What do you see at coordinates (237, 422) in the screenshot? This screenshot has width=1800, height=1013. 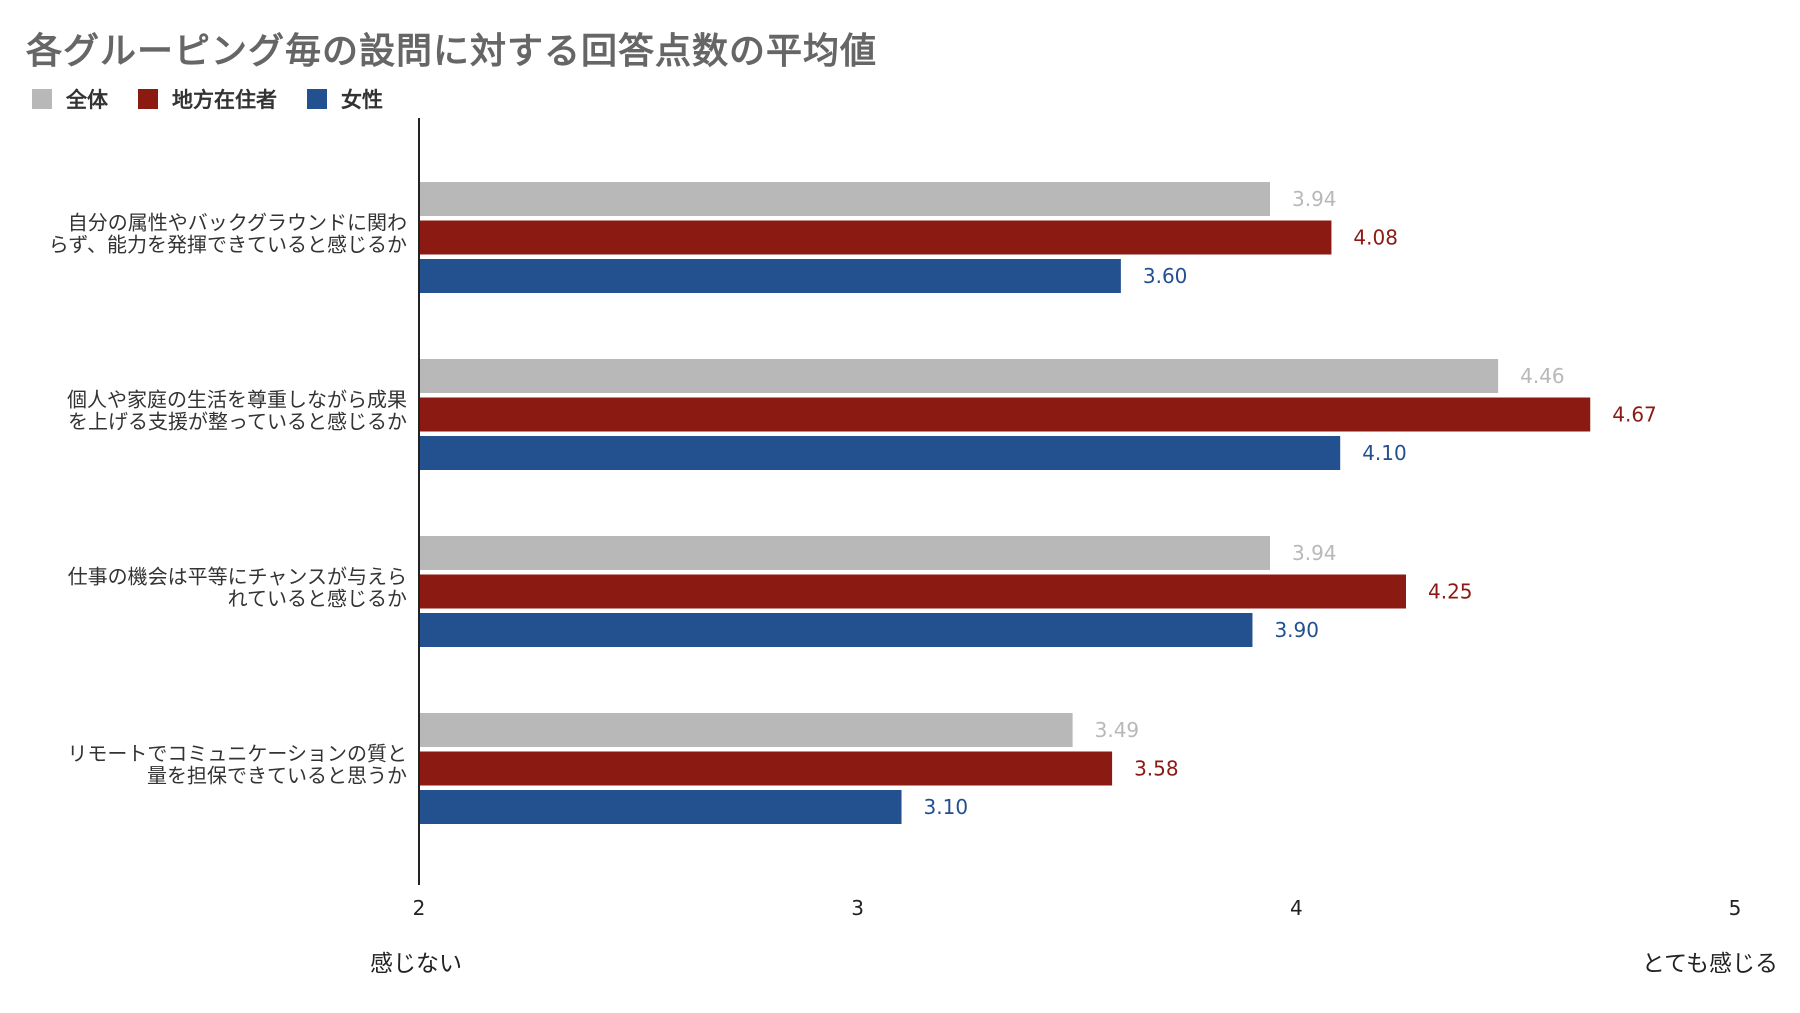 I see `category-label: を上げる支援が整っていると感じるか` at bounding box center [237, 422].